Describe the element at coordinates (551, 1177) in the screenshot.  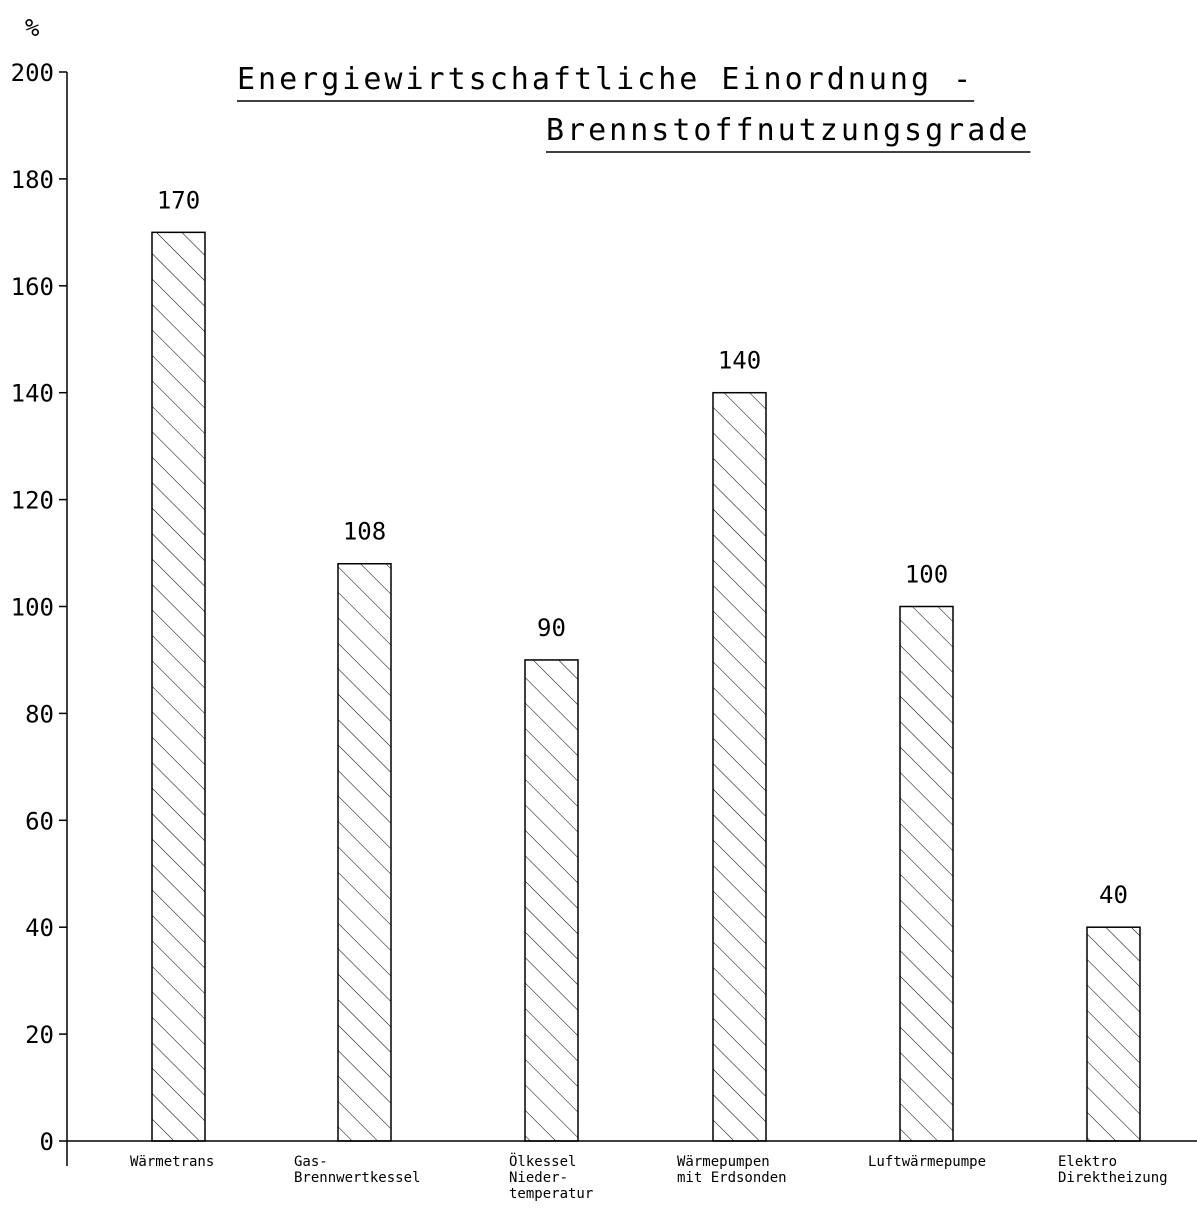
I see `category-label: Ölkessel Nieder-temperatur` at that location.